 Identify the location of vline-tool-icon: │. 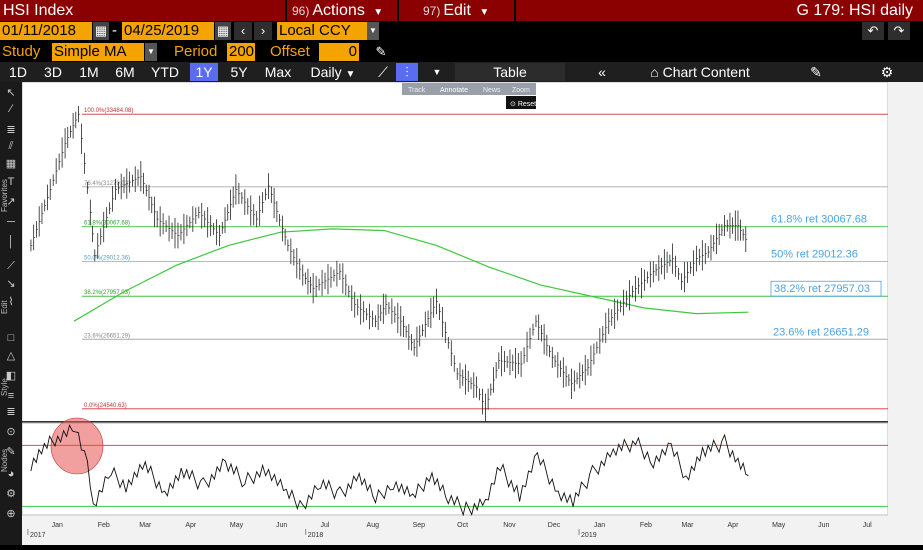
(11, 242).